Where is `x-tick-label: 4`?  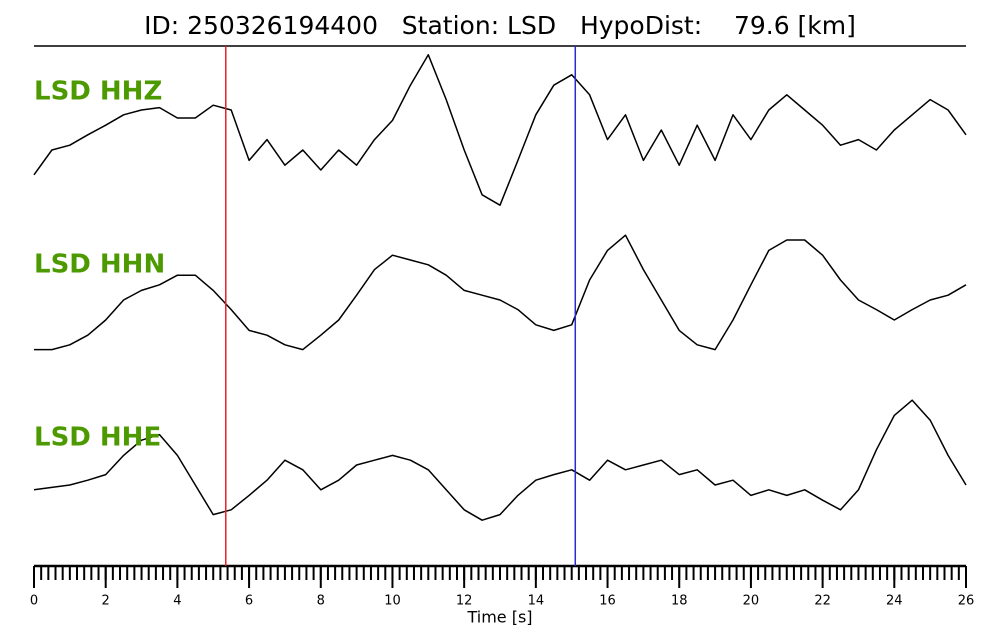
x-tick-label: 4 is located at coordinates (177, 601).